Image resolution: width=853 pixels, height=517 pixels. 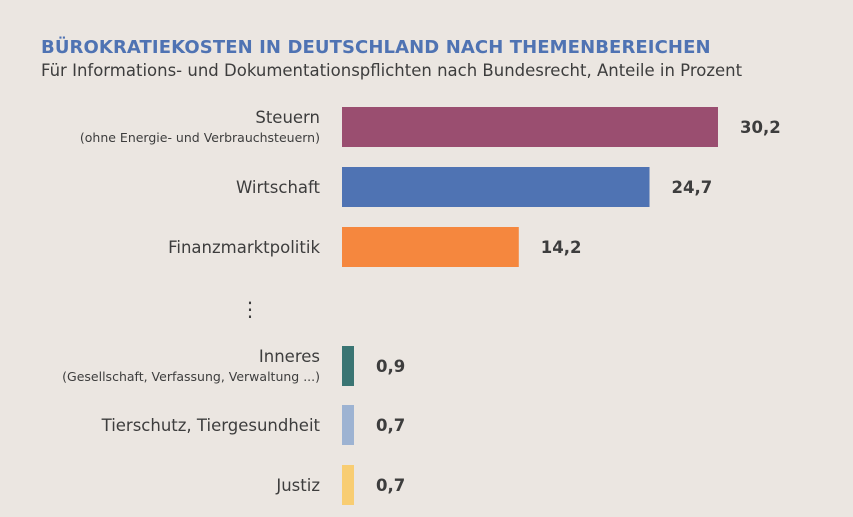 What do you see at coordinates (561, 247) in the screenshot?
I see `value-label: 14,2` at bounding box center [561, 247].